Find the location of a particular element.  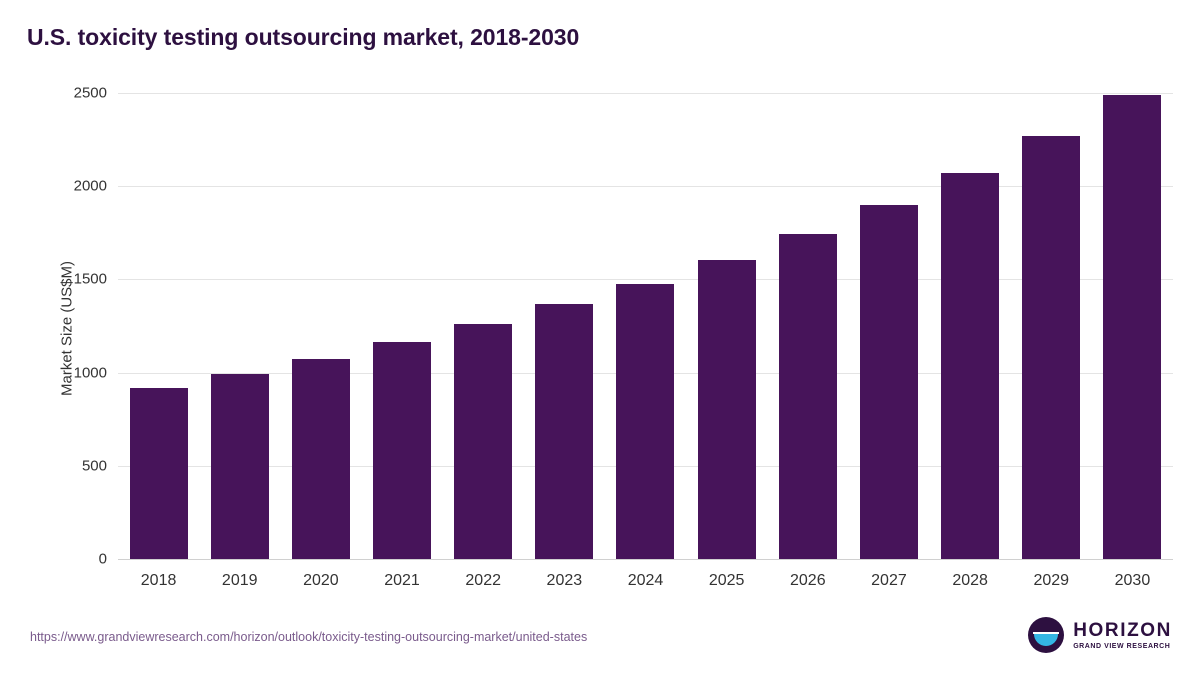

x-tick-label: 2028 is located at coordinates (970, 580).